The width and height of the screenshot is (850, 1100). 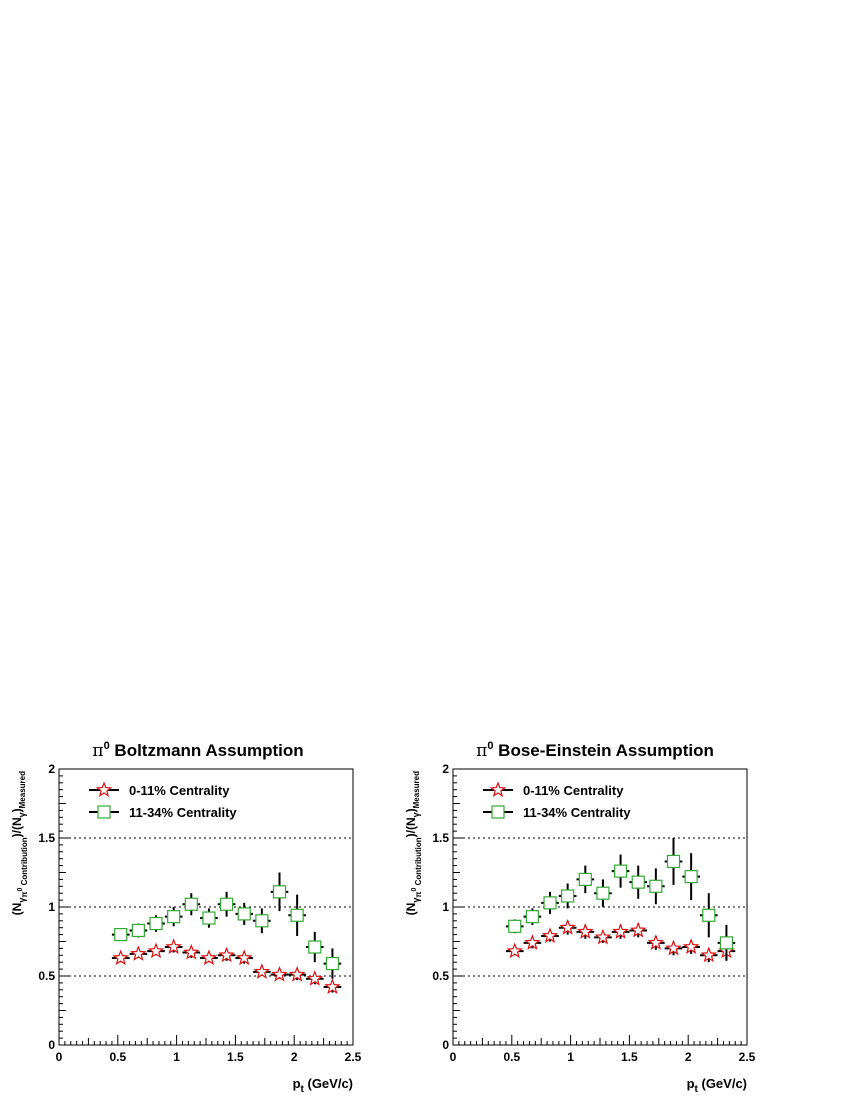 I want to click on title-text: Boltzmann Assumption, so click(x=207, y=750).